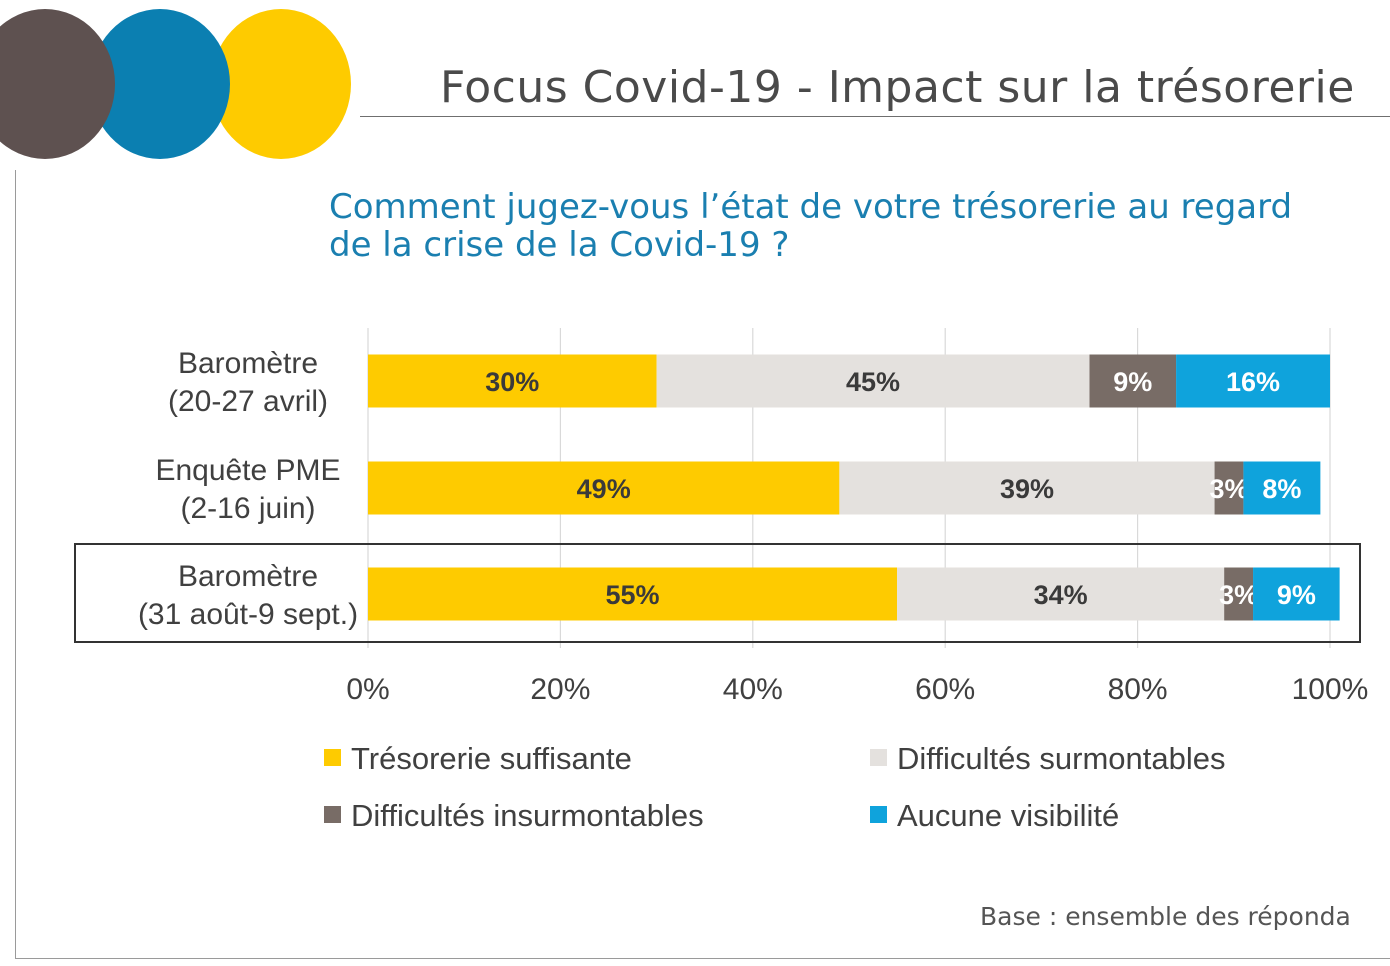  What do you see at coordinates (247, 470) in the screenshot?
I see `category-label: Enquête PME` at bounding box center [247, 470].